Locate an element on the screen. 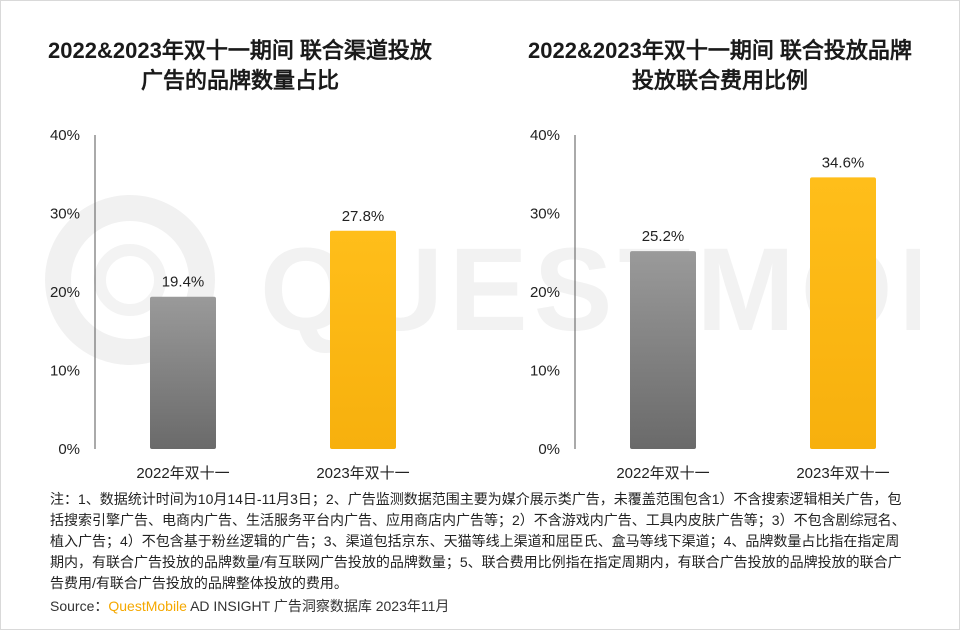 The width and height of the screenshot is (960, 630). source-label: Source： is located at coordinates (79, 606).